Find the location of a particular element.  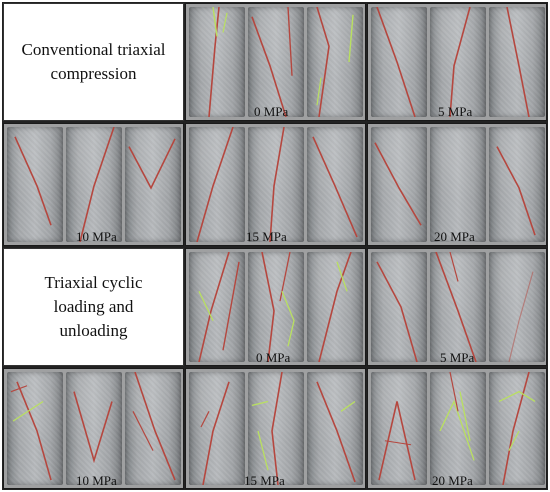

label-triaxial-cyclic: Triaxial cyclic loading and unloading is located at coordinates (93, 307).